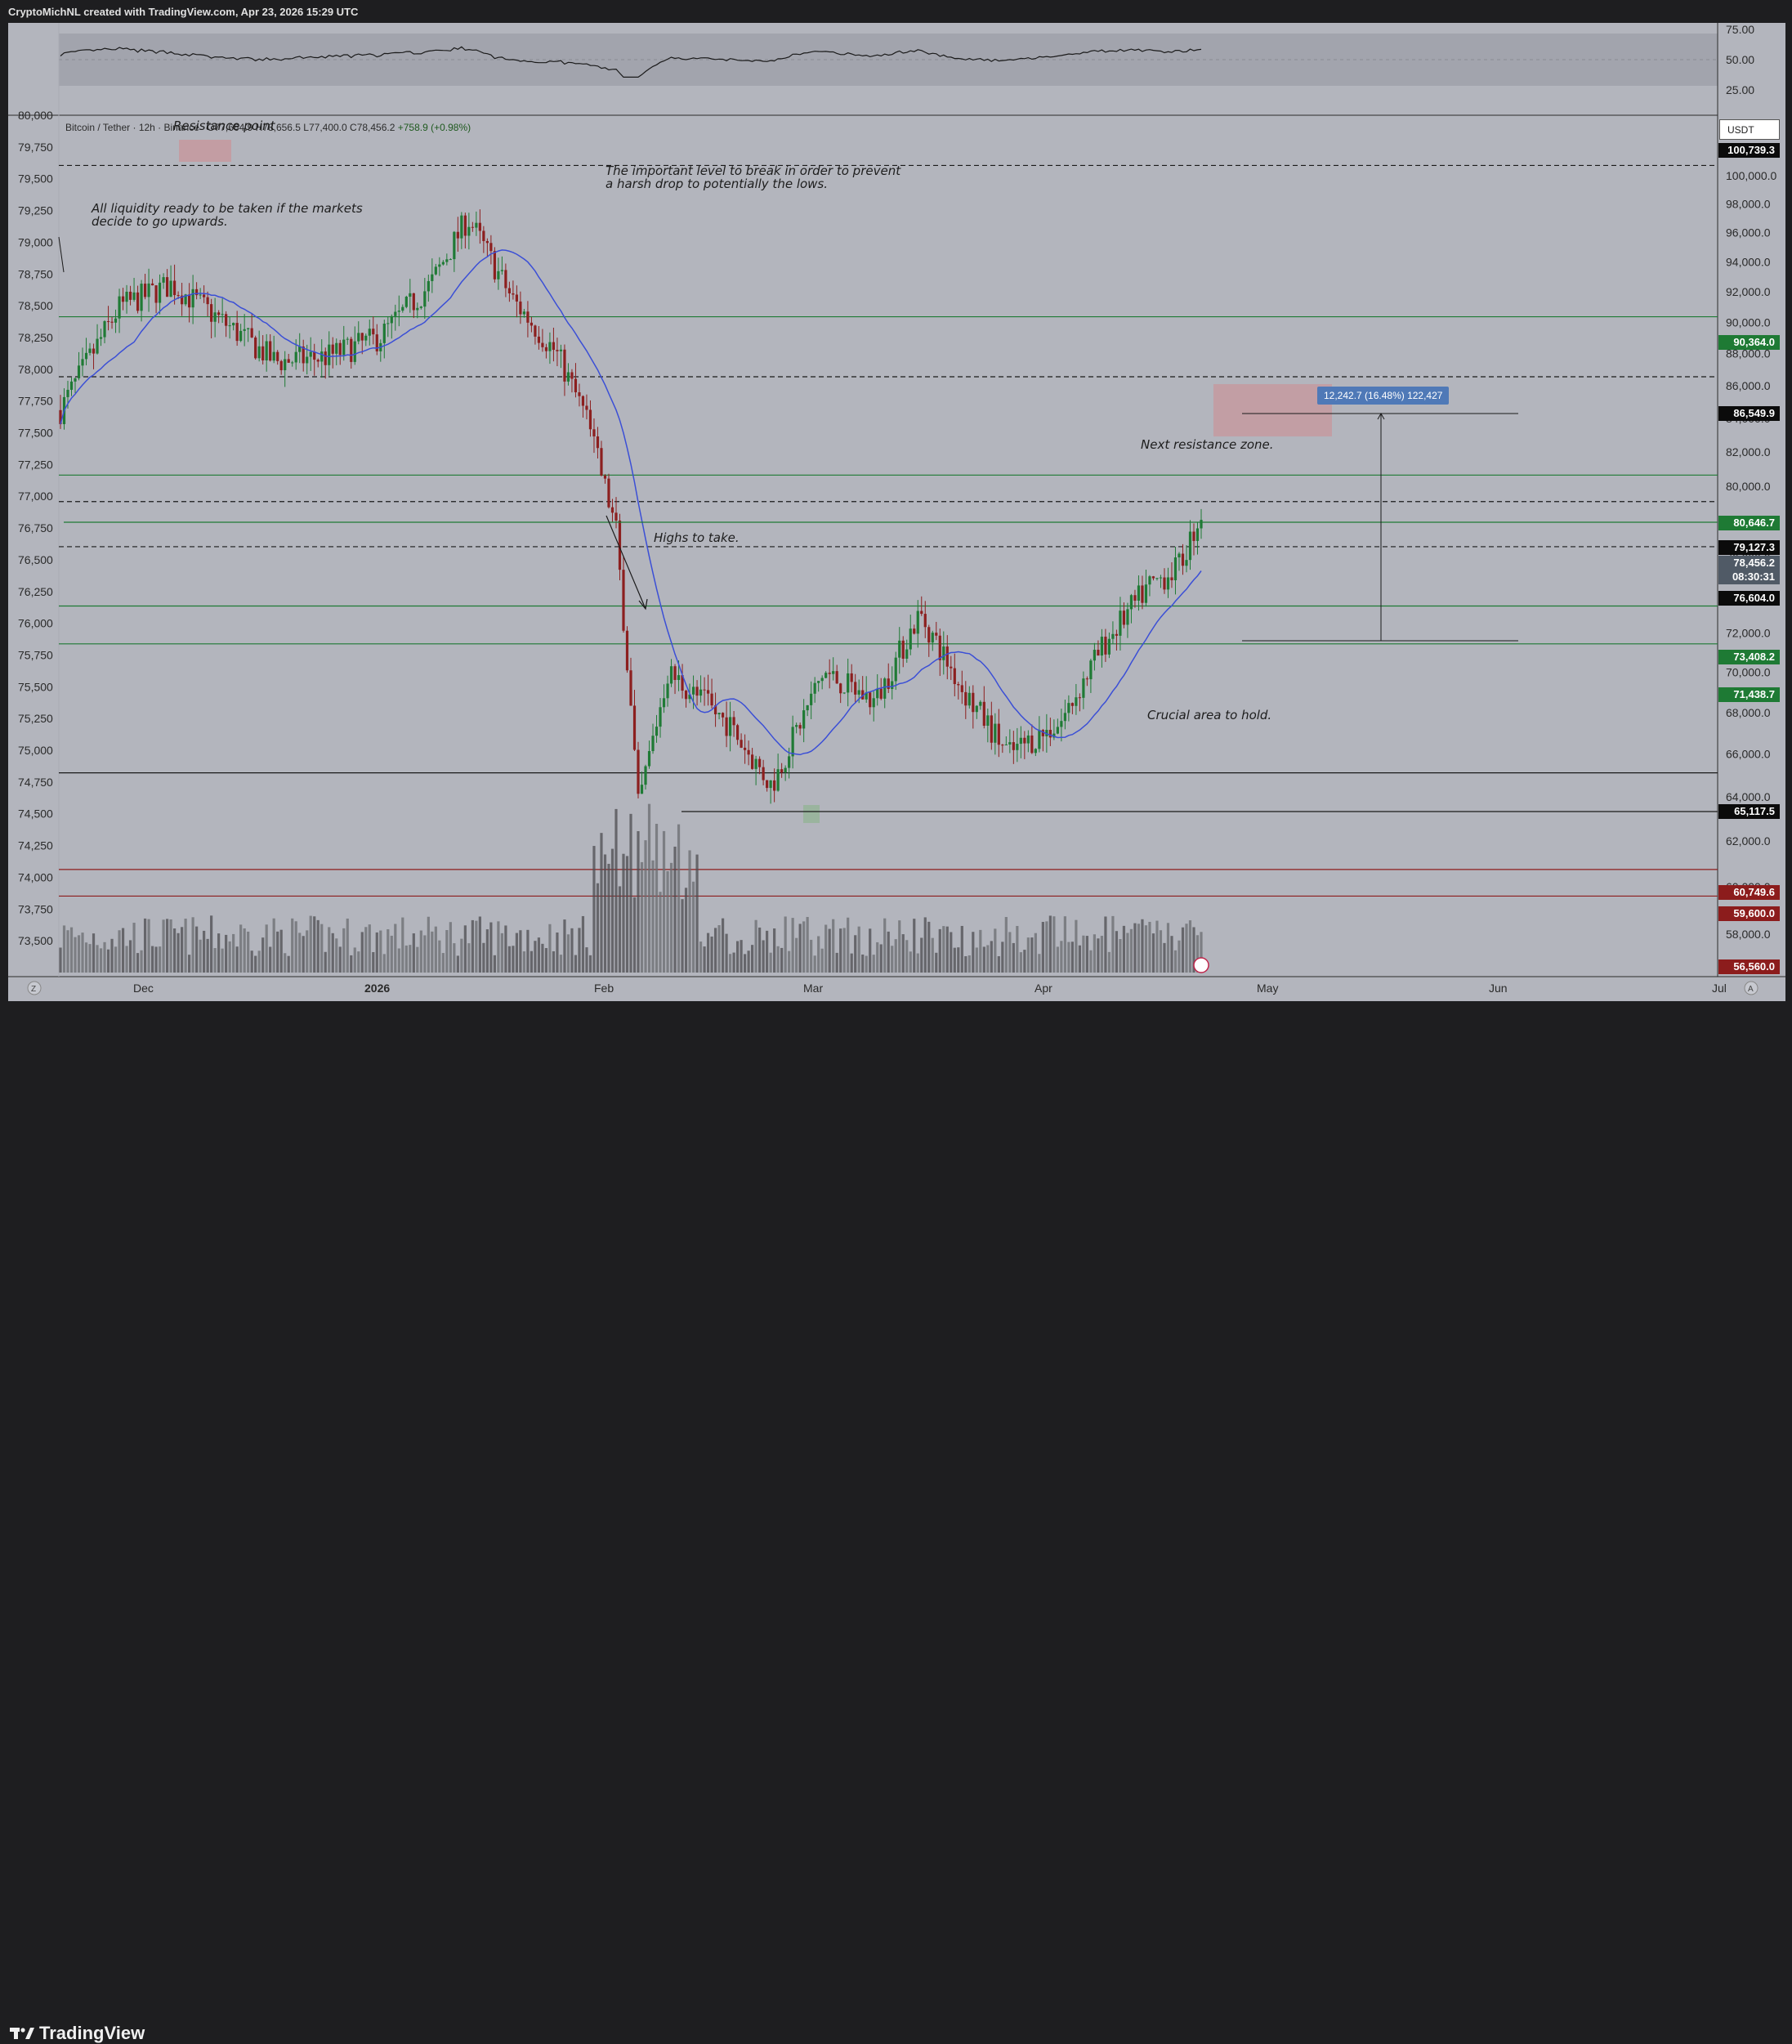 The width and height of the screenshot is (1792, 2044). I want to click on right-axis-label: 80,000.0, so click(1748, 486).